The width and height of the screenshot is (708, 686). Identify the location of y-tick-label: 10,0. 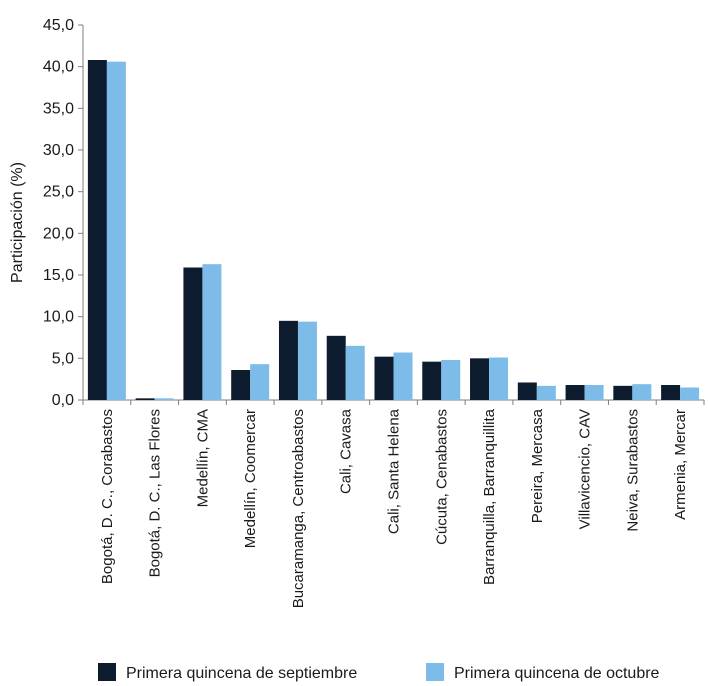
(58, 317).